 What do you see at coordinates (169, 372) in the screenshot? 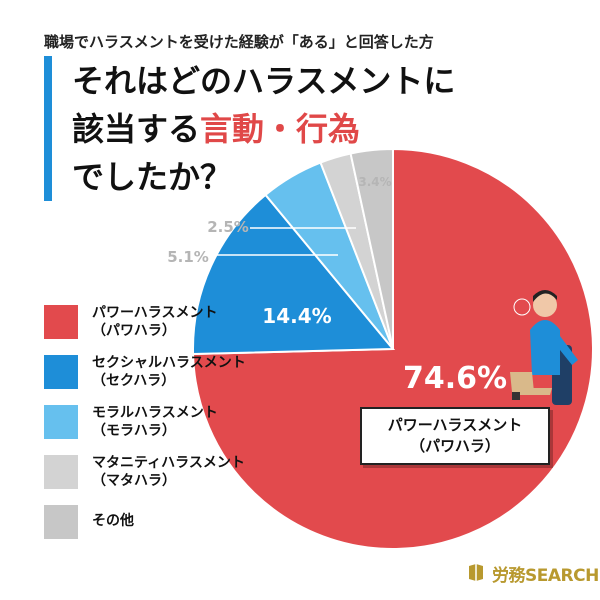
I see `legend-label: セクシャルハラスメント （セクハラ）` at bounding box center [169, 372].